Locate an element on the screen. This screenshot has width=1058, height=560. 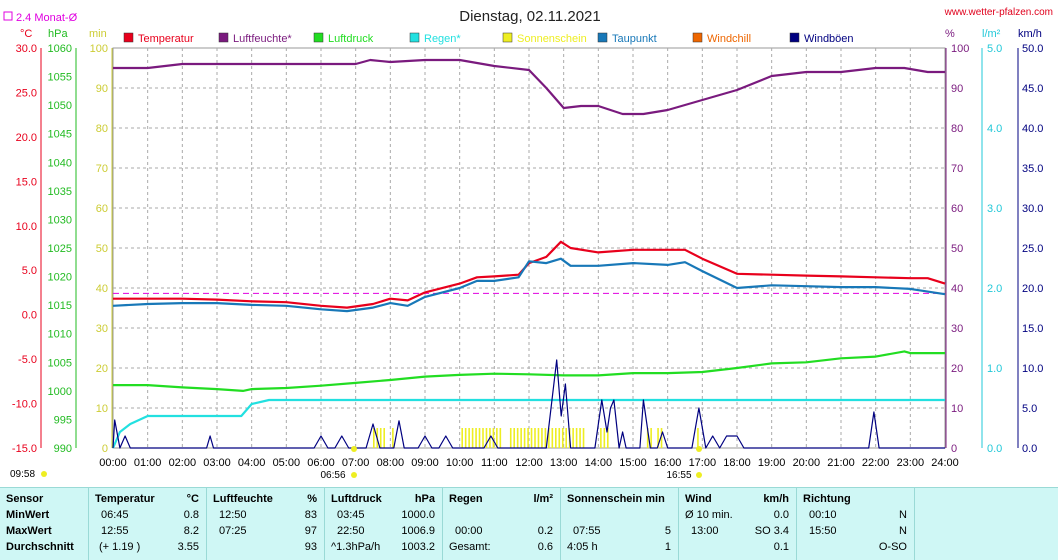
time-tick: 08:00 is located at coordinates (391, 463).